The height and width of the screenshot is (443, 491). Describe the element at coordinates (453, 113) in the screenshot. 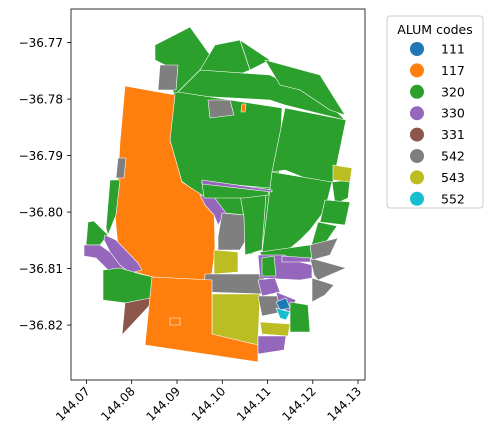

I see `legend-label-330: 330` at that location.